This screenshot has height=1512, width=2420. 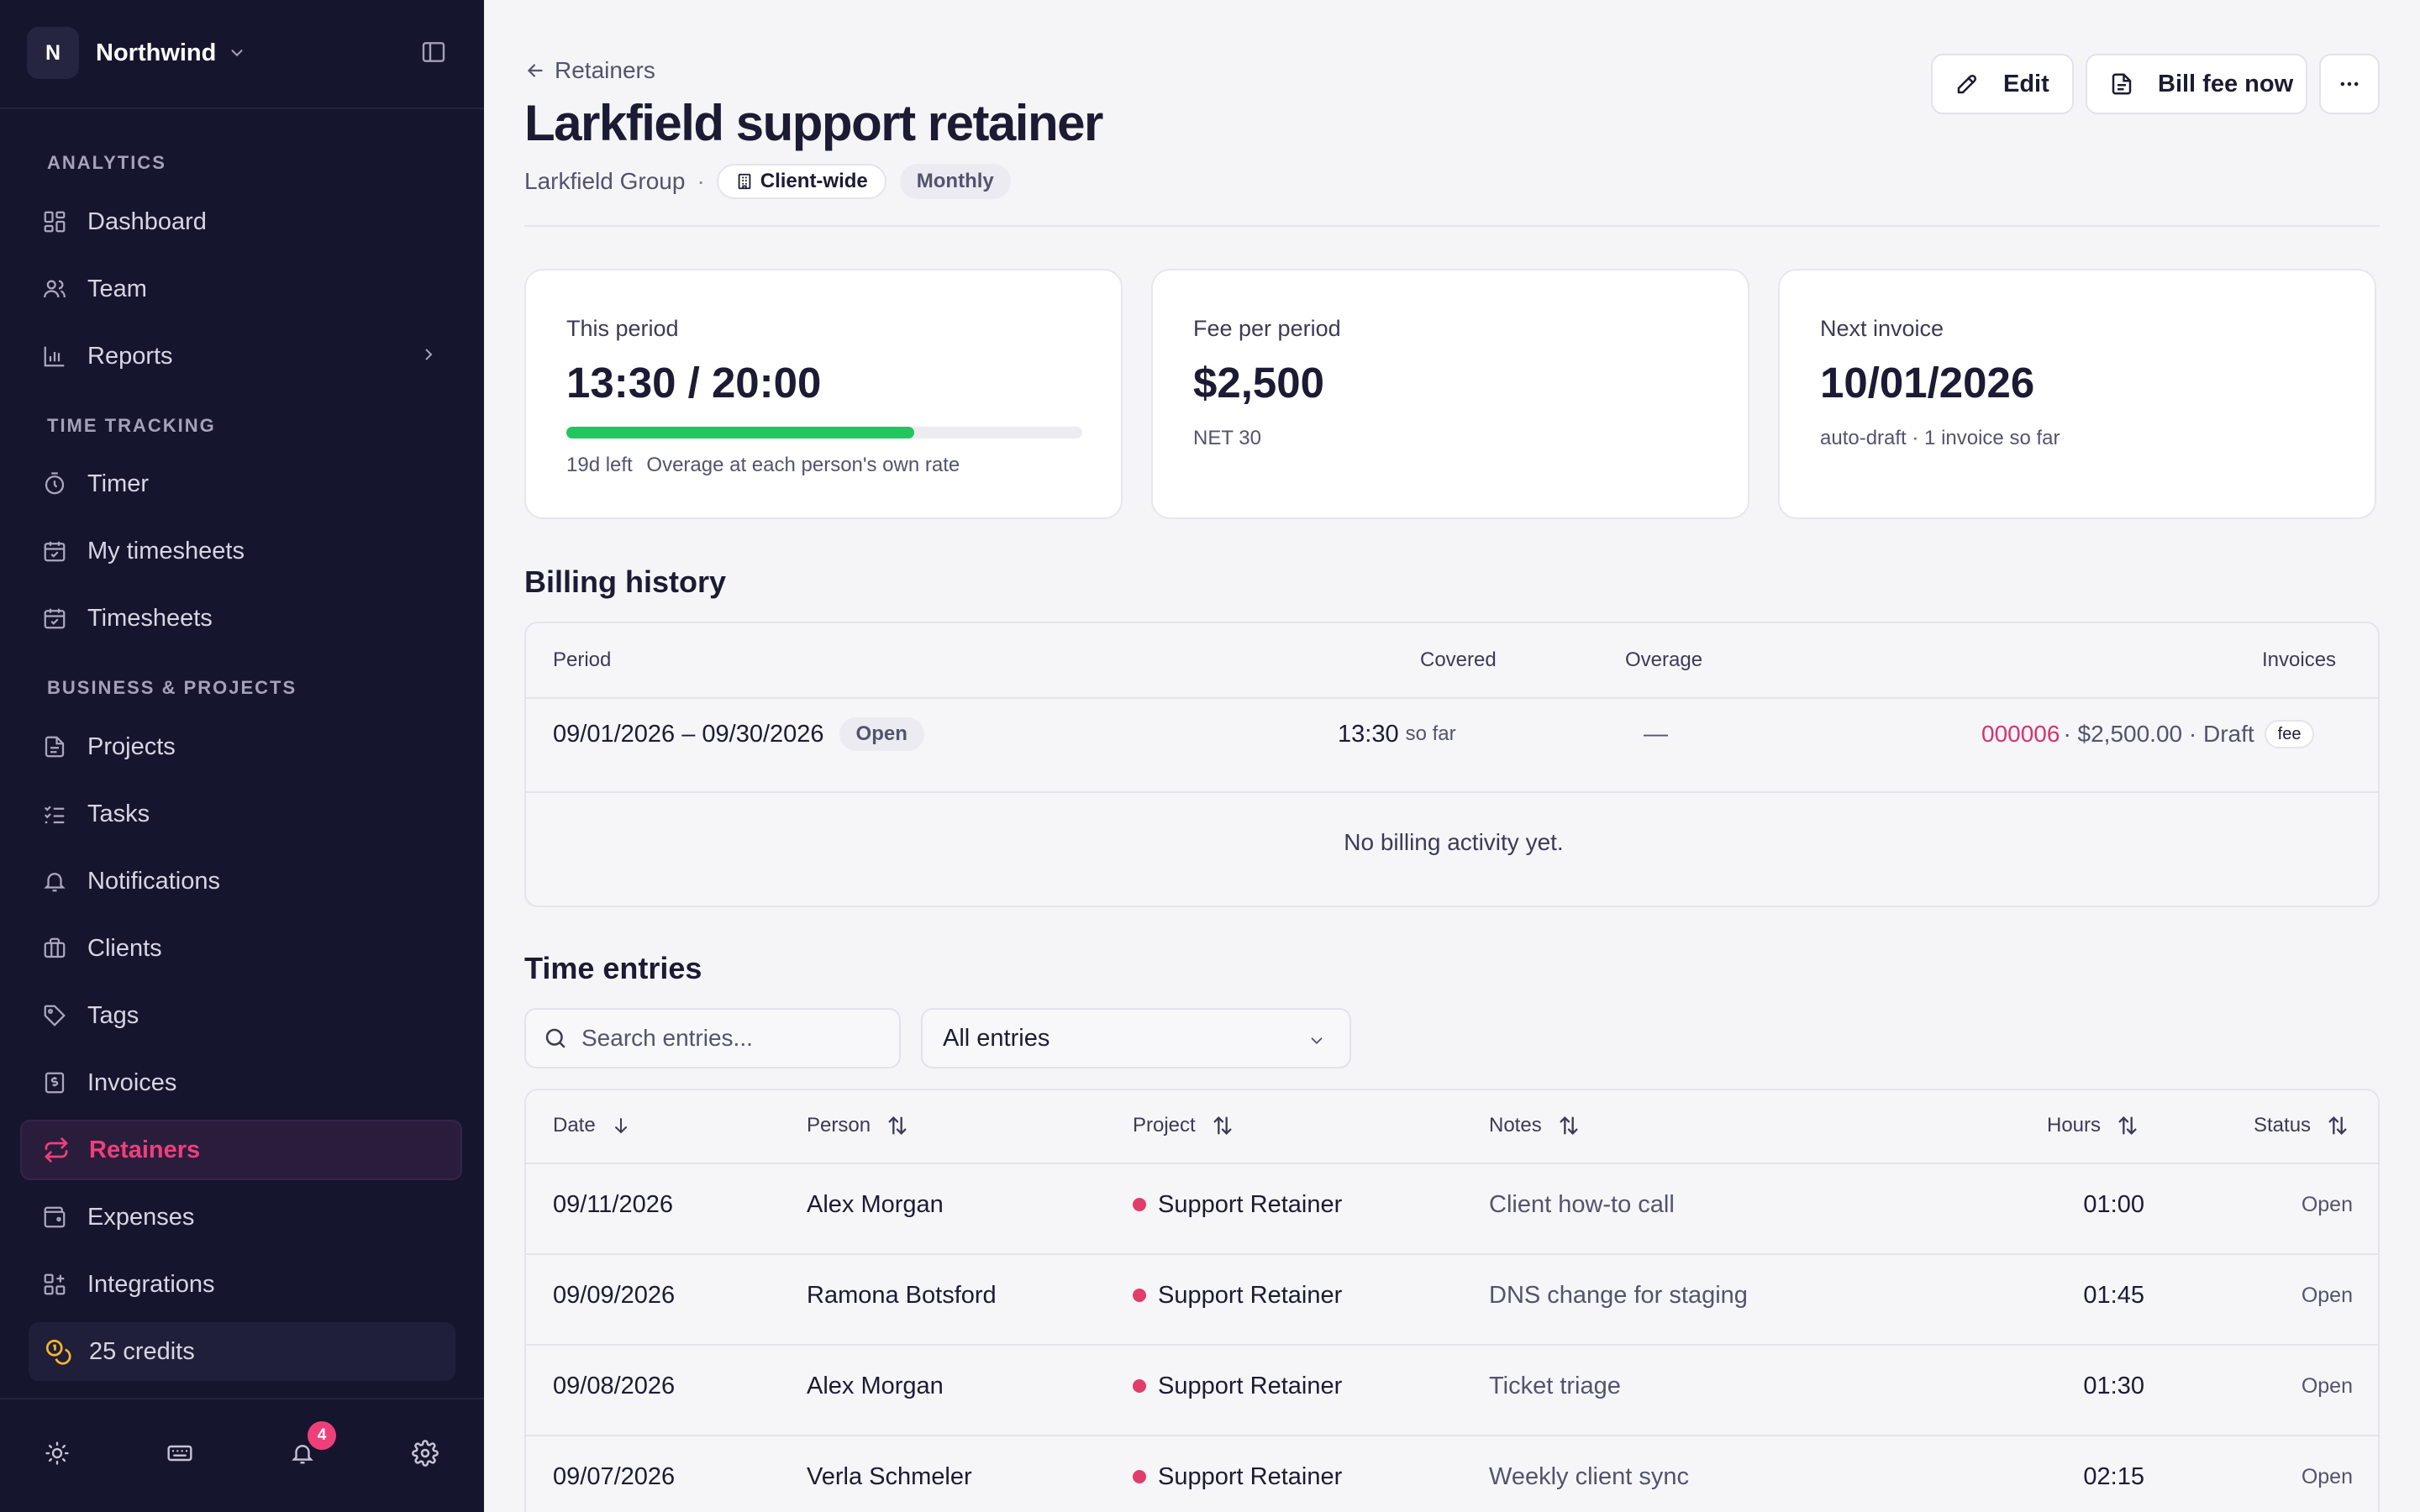 What do you see at coordinates (858, 1125) in the screenshot?
I see `column-header-person: Person` at bounding box center [858, 1125].